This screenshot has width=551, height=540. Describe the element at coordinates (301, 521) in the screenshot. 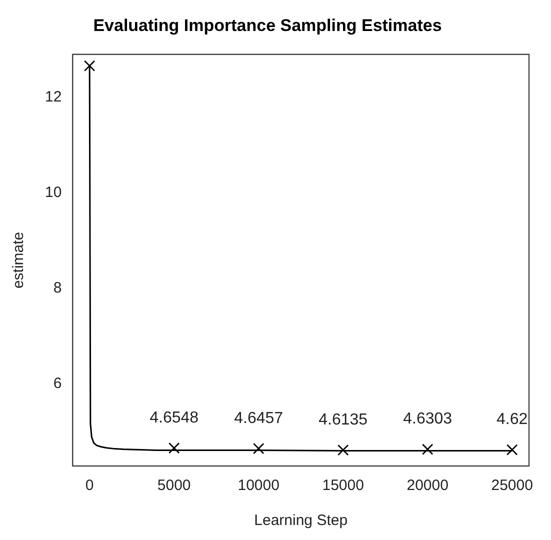

I see `x-axis-title: Learning Step` at that location.